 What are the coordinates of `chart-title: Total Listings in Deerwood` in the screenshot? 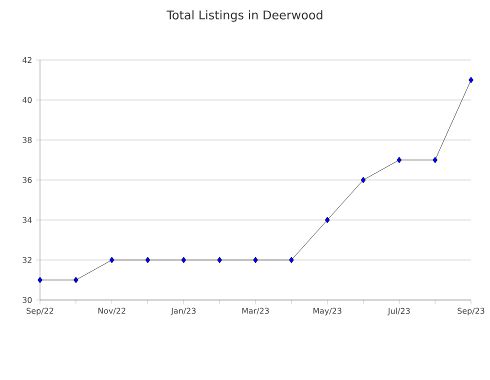 It's located at (244, 16).